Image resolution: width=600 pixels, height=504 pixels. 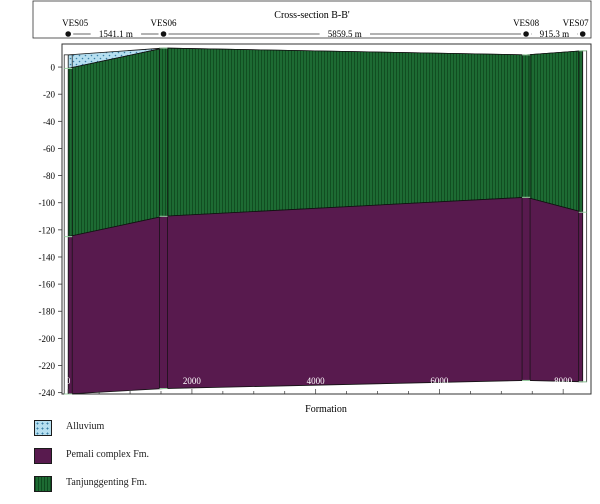 I want to click on y-tick-label: -160, so click(x=47, y=285).